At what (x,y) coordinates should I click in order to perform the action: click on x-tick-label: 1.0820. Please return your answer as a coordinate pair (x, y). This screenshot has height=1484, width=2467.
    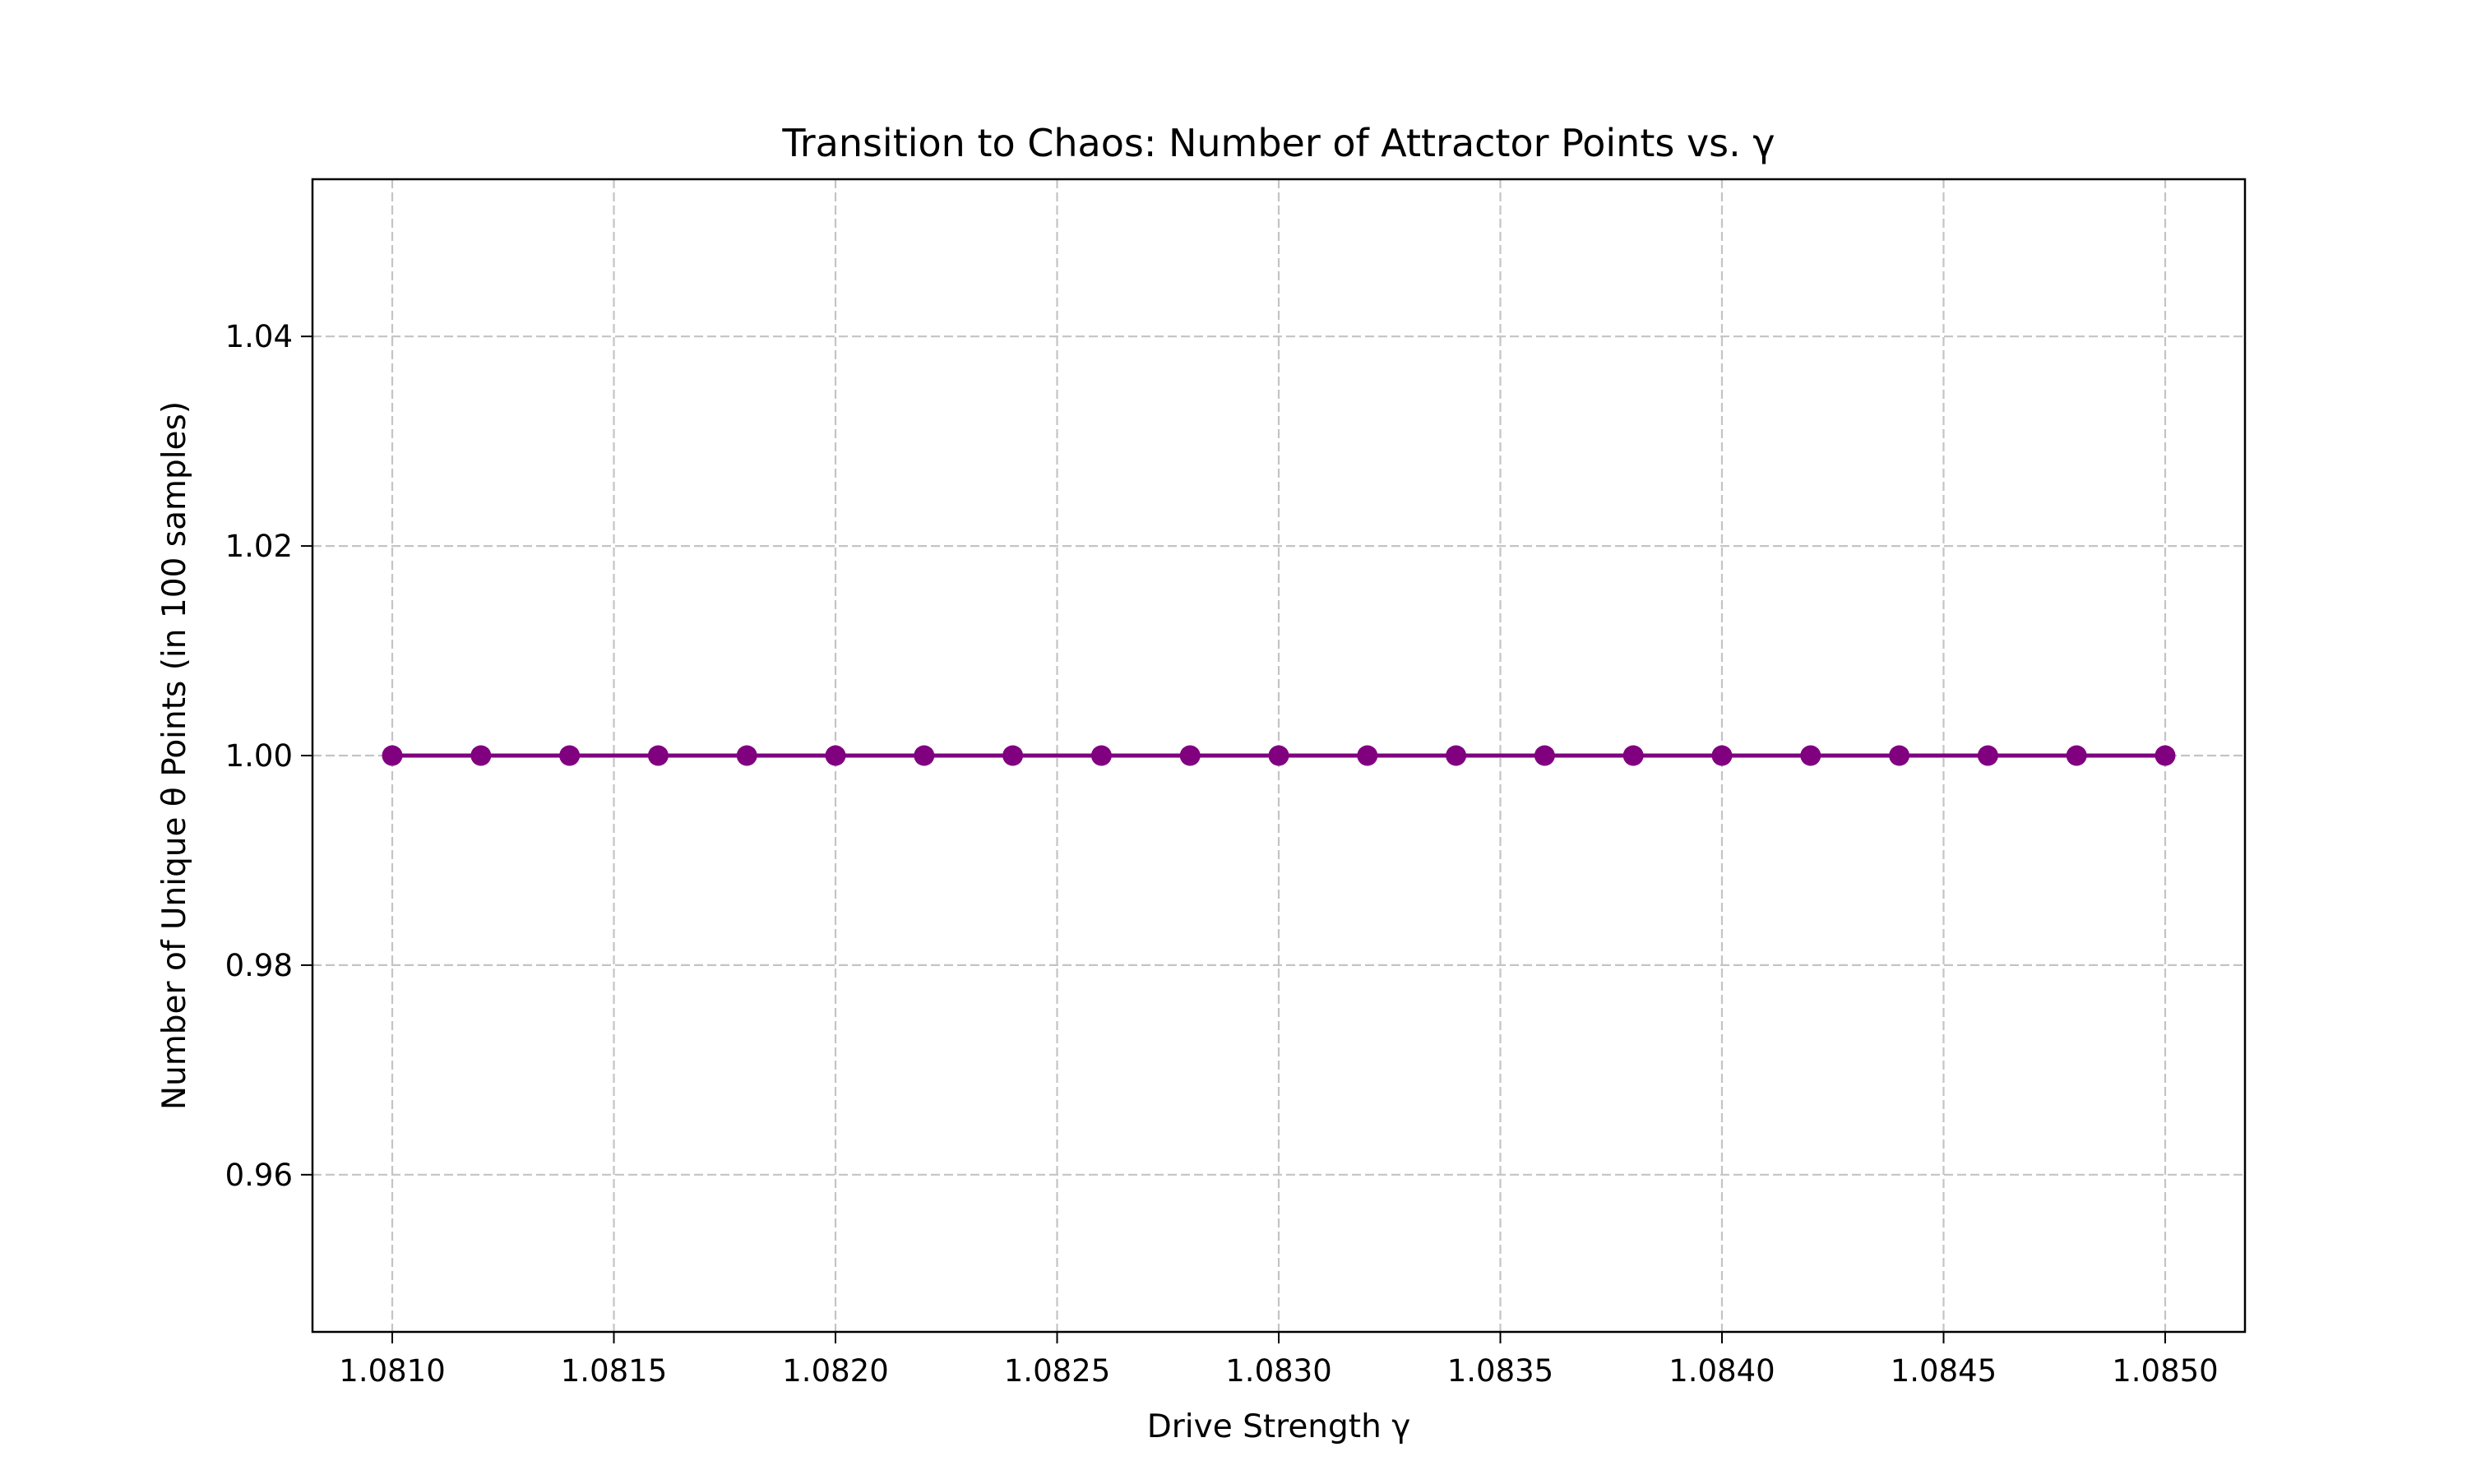
    Looking at the image, I should click on (835, 1371).